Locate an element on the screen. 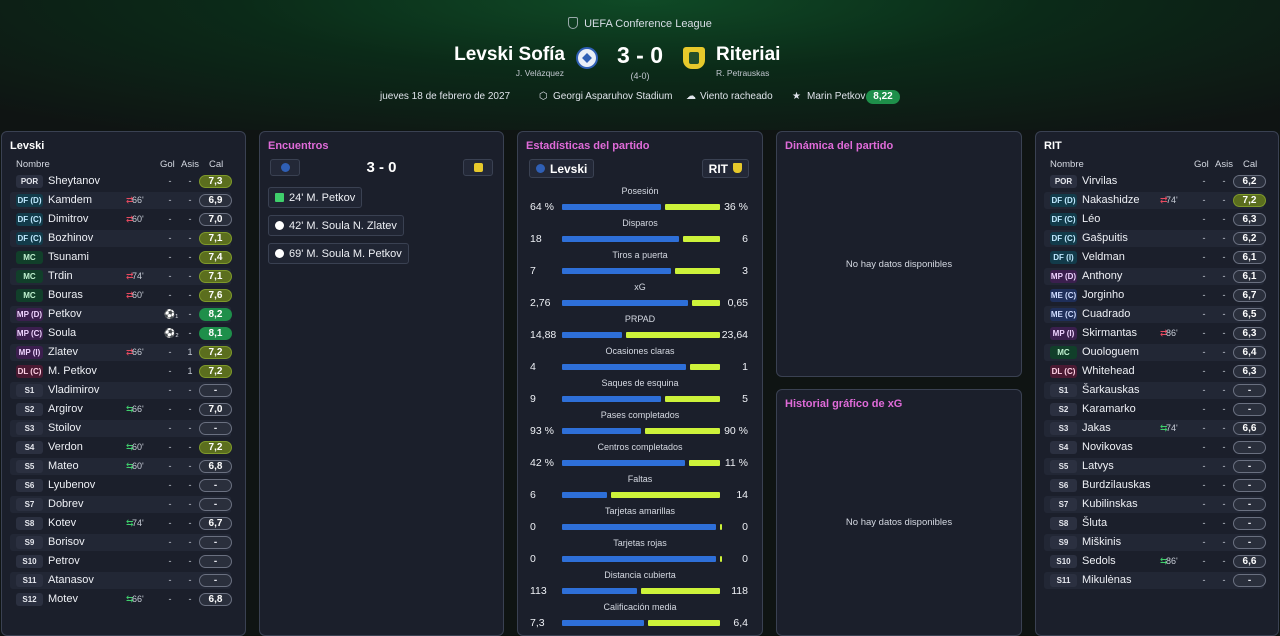  player-name: Jorginho is located at coordinates (1103, 295).